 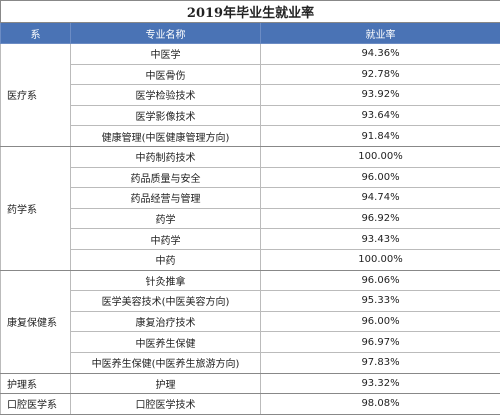 What do you see at coordinates (35, 95) in the screenshot?
I see `department: 医疗系` at bounding box center [35, 95].